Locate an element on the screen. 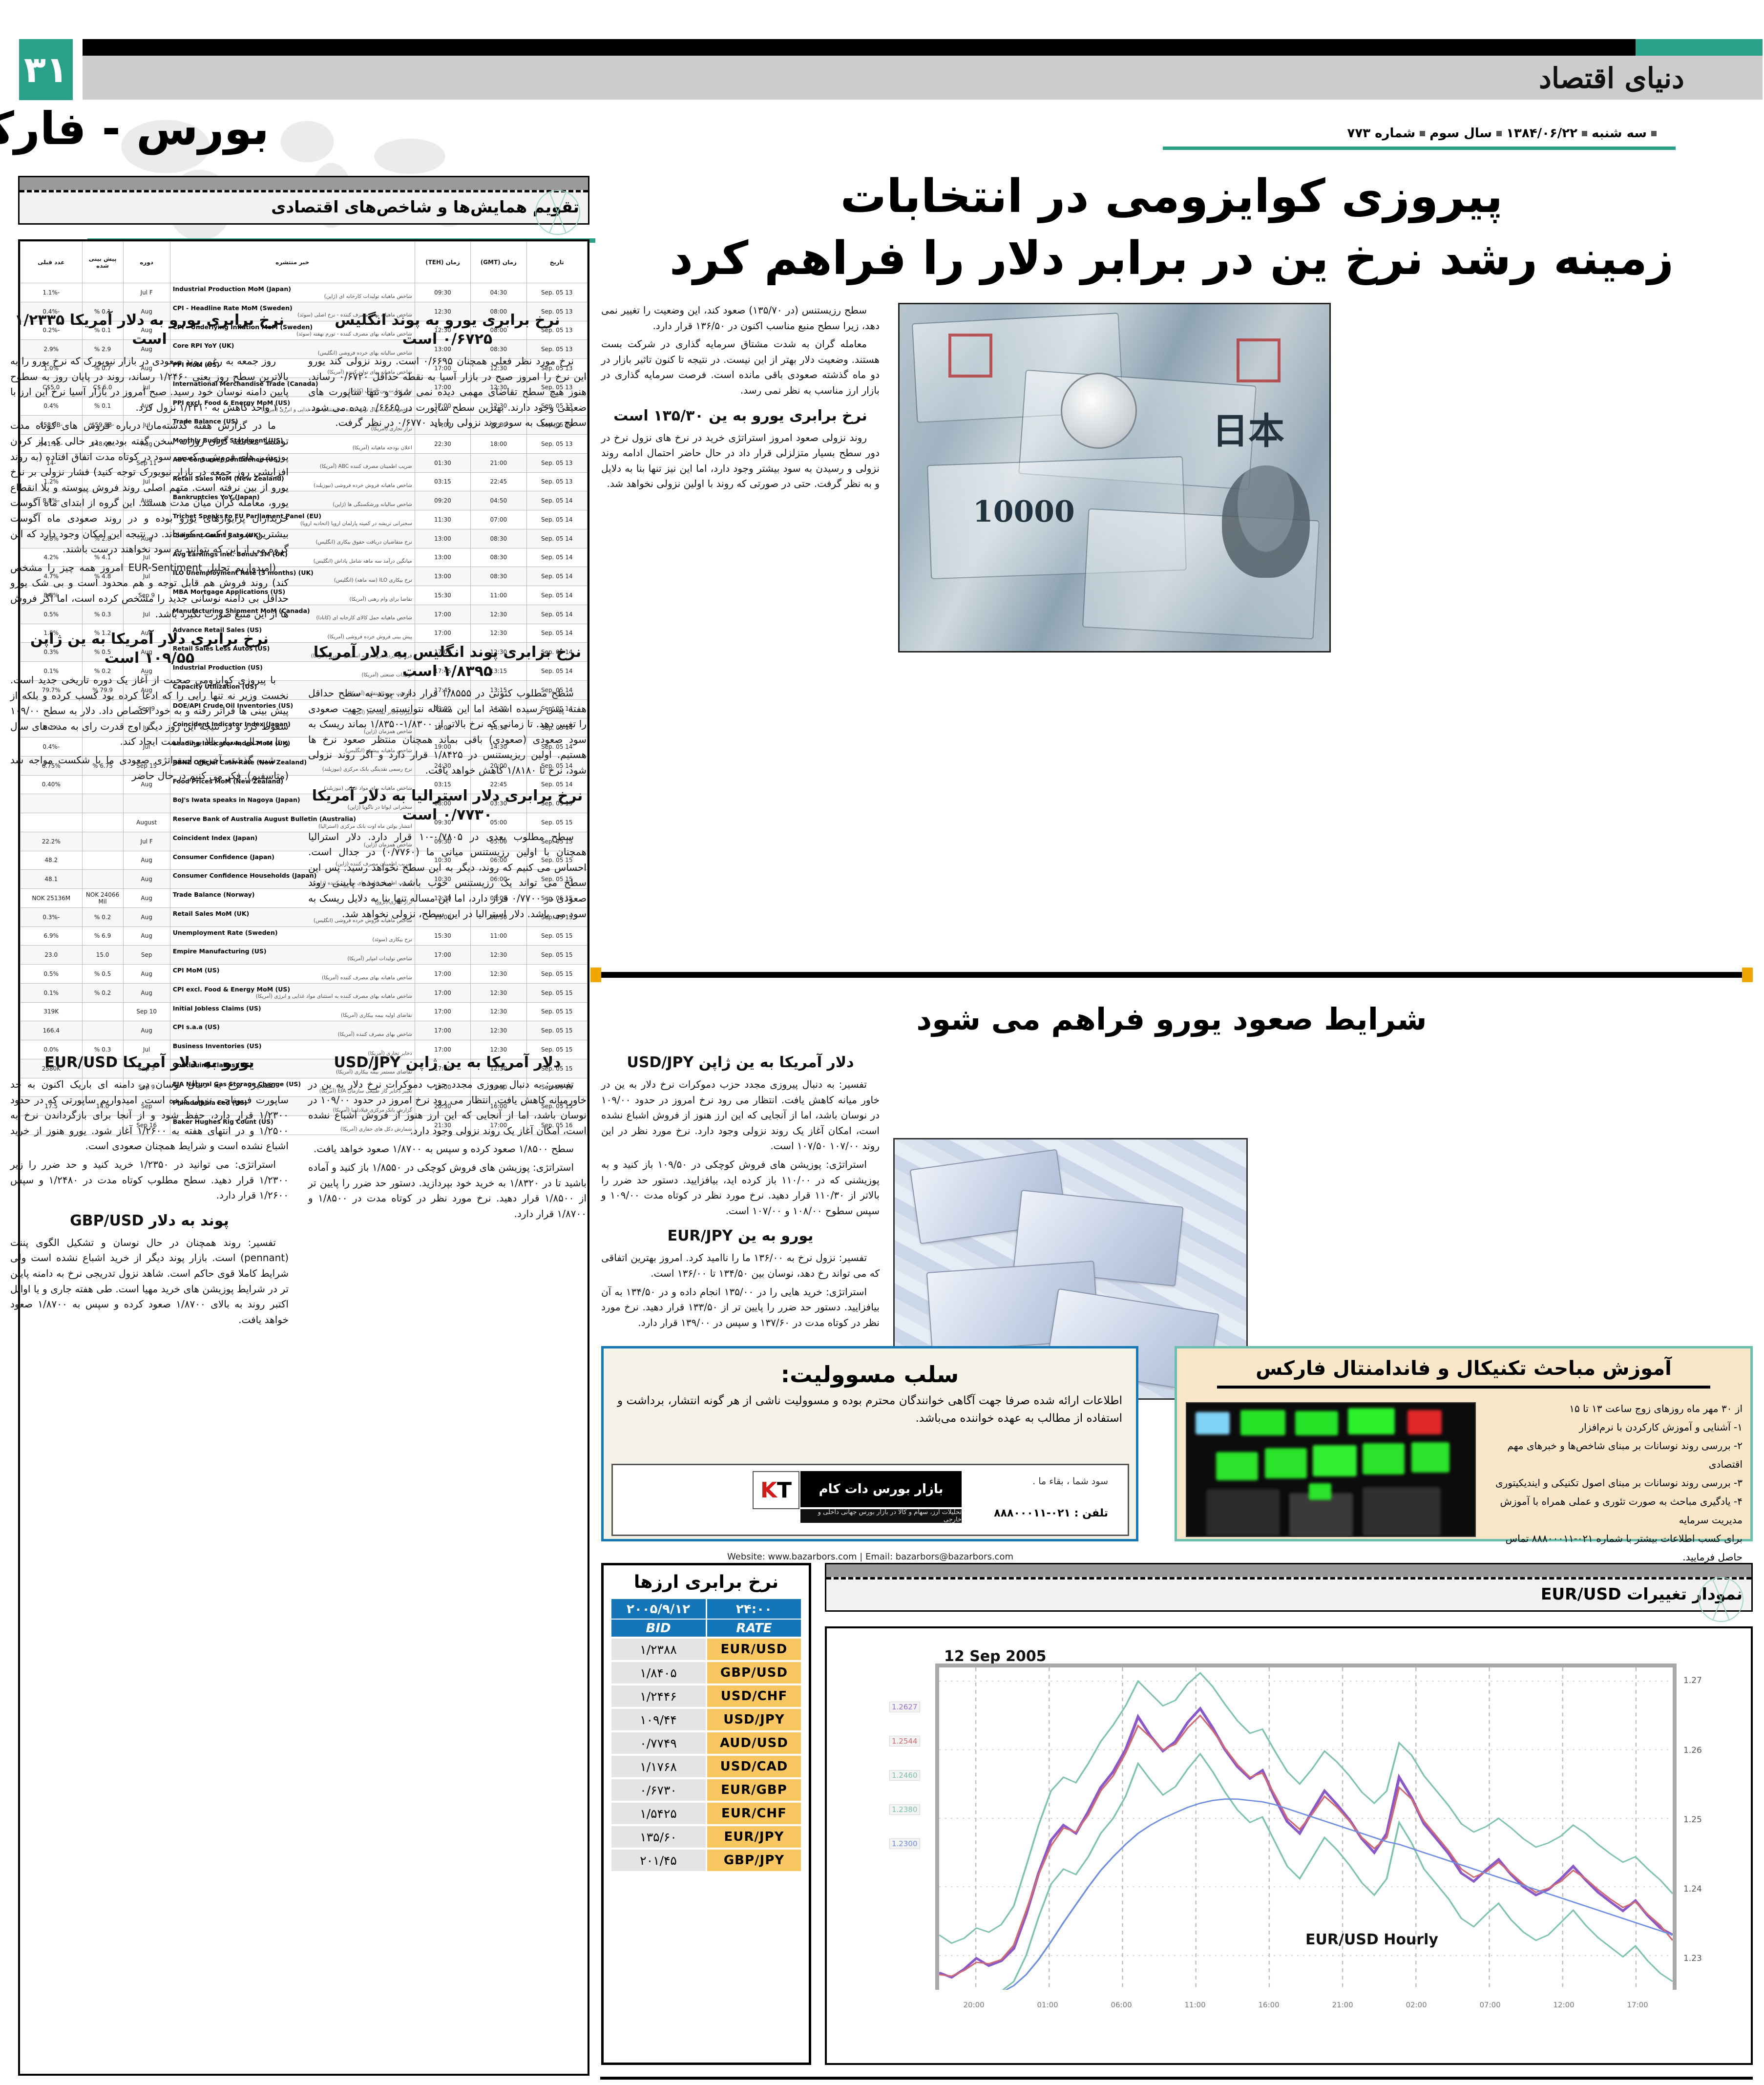 This screenshot has height=2085, width=1764. coin is located at coordinates (1099, 411).